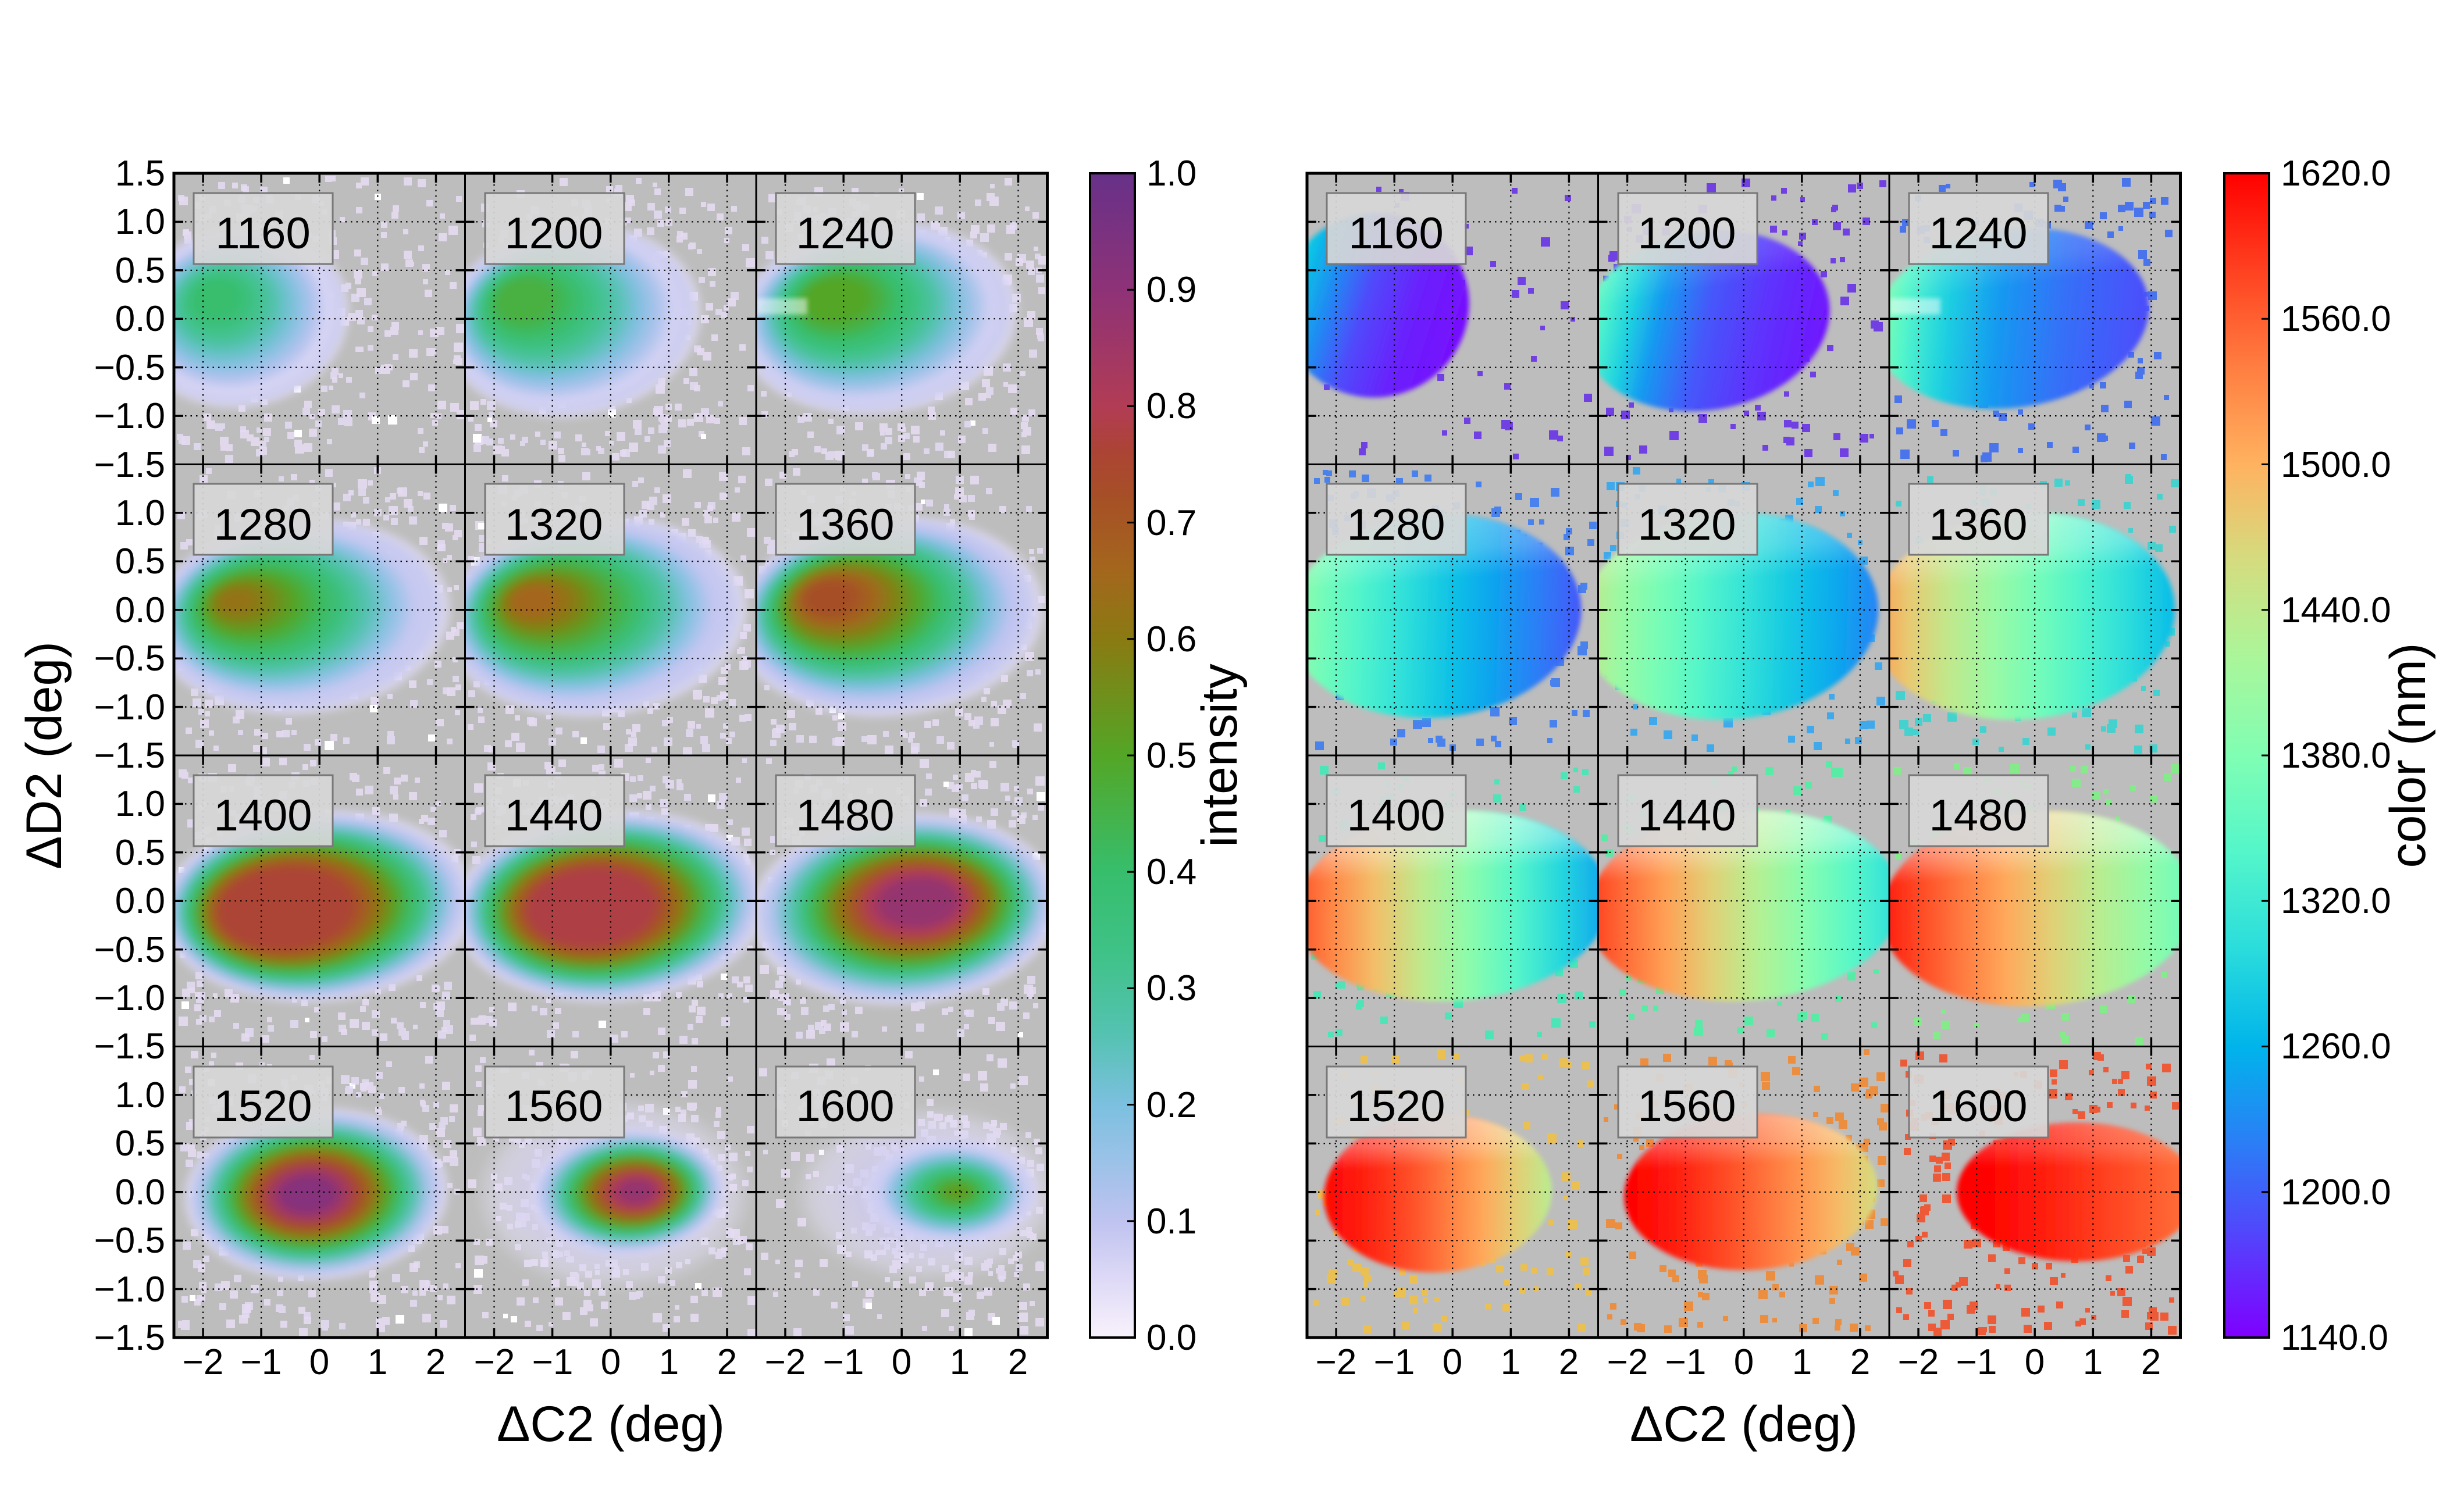  I want to click on svg-text: 1200.0, so click(2336, 1192).